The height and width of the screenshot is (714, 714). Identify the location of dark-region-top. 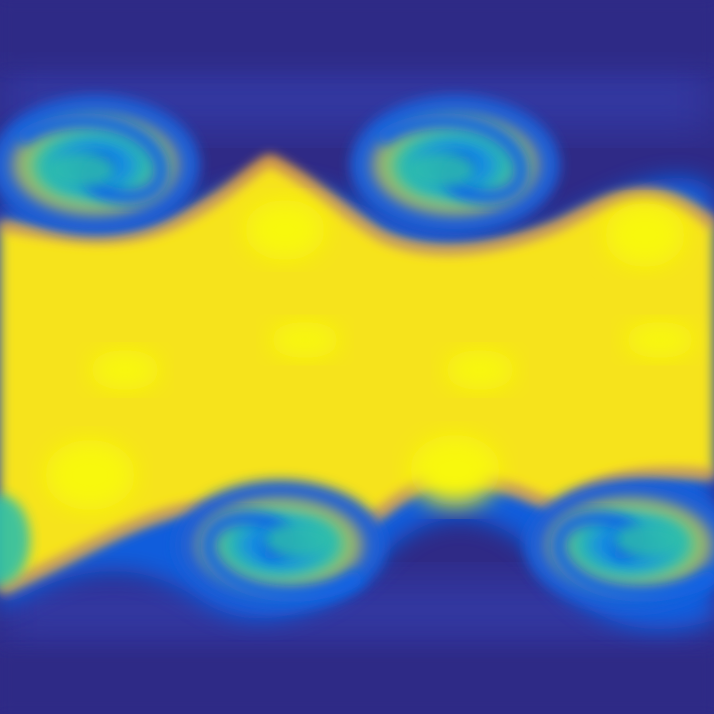
(357, 35).